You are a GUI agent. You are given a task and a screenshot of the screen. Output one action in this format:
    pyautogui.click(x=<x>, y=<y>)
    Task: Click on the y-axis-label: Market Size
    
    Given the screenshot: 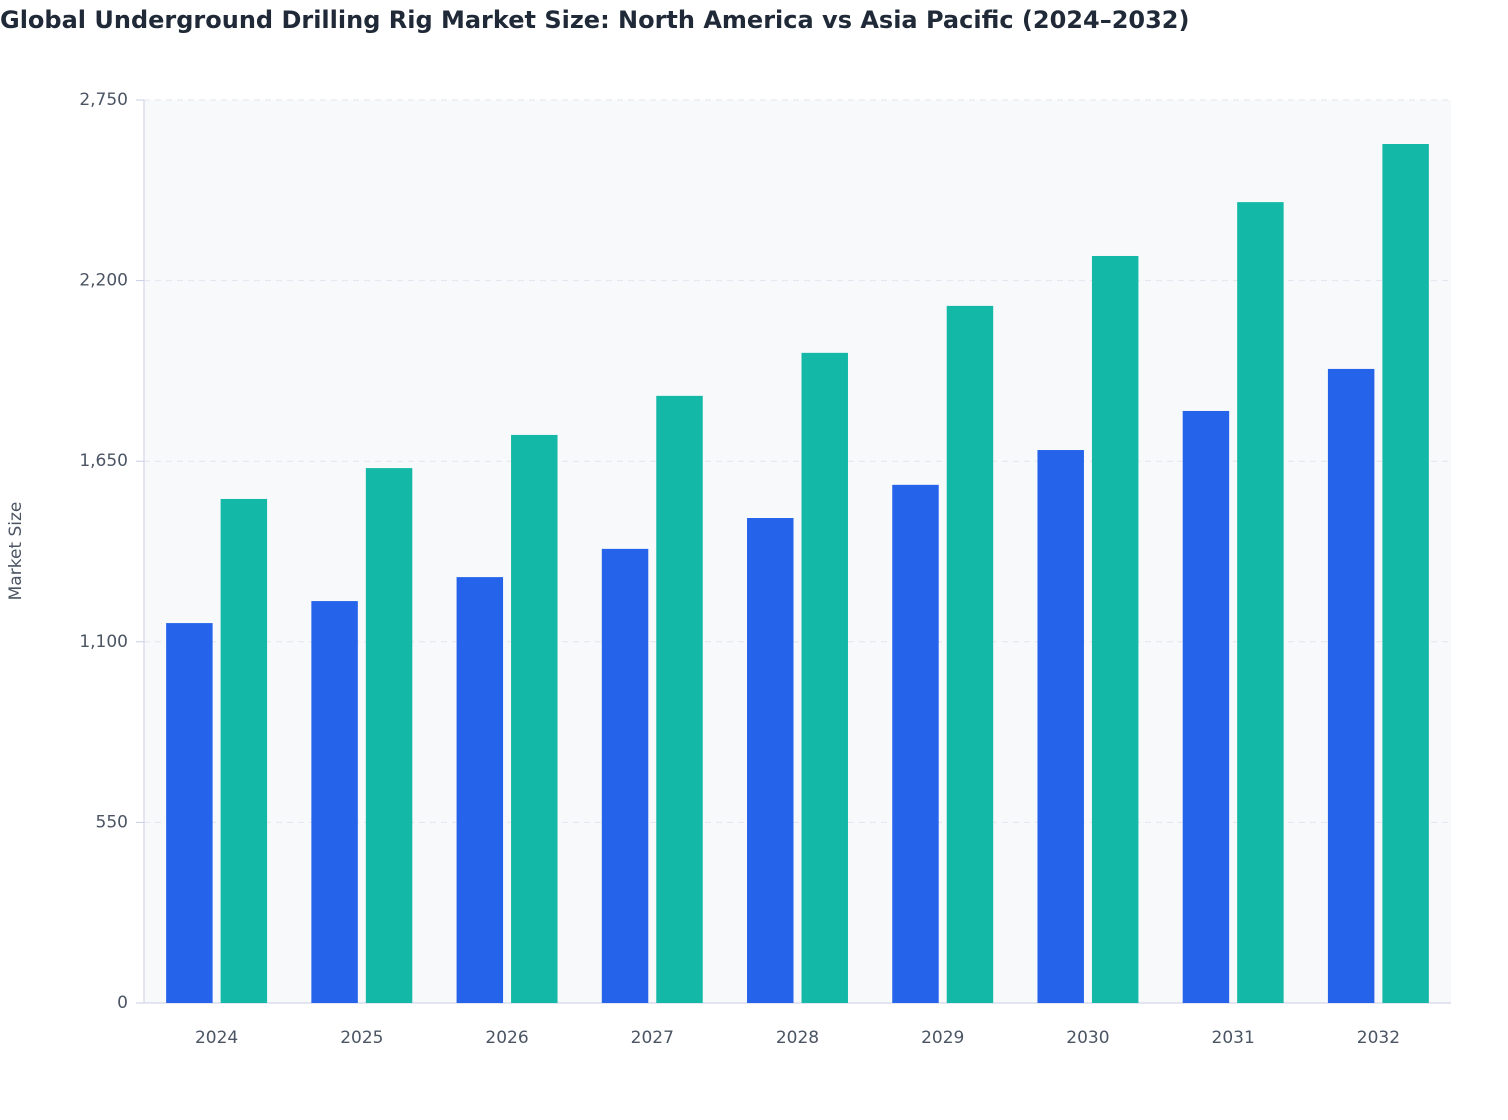 What is the action you would take?
    pyautogui.click(x=16, y=551)
    